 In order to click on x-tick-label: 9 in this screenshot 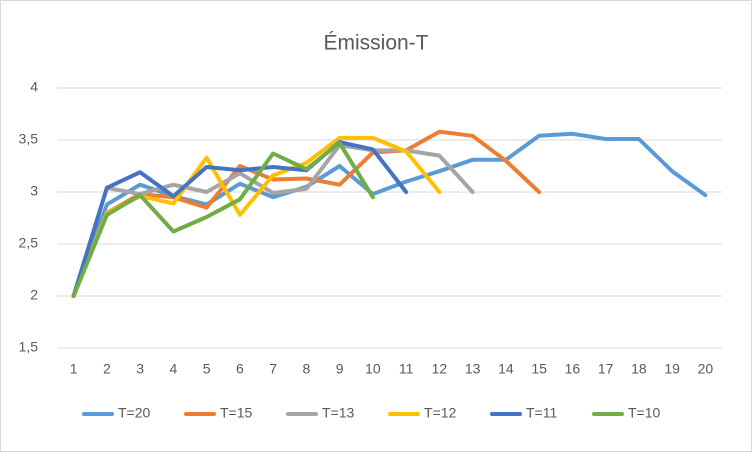, I will do `click(340, 369)`.